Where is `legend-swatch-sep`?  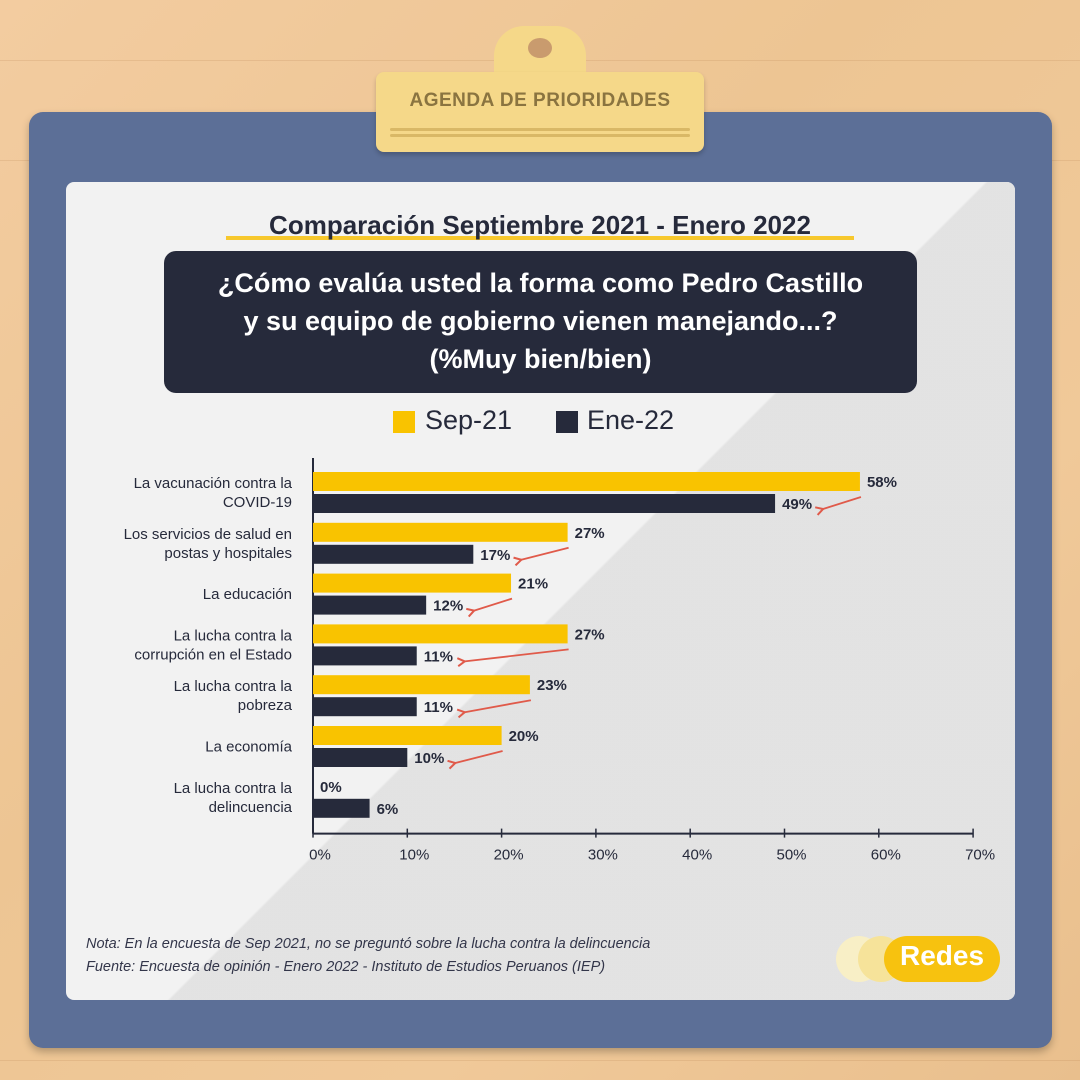
legend-swatch-sep is located at coordinates (404, 422).